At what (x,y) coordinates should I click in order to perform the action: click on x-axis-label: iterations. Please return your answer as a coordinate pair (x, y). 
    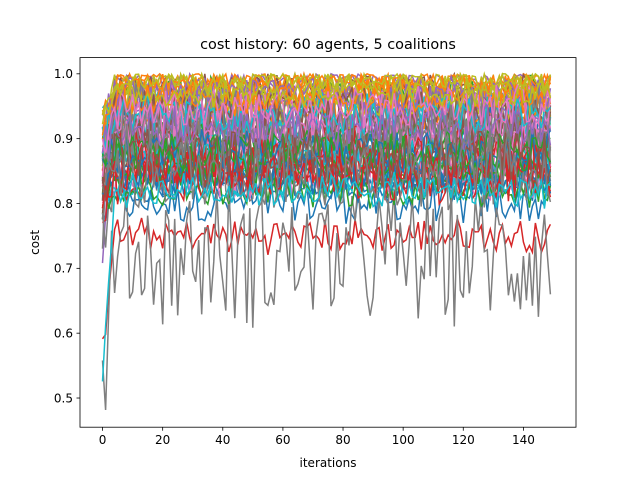
    Looking at the image, I should click on (328, 463).